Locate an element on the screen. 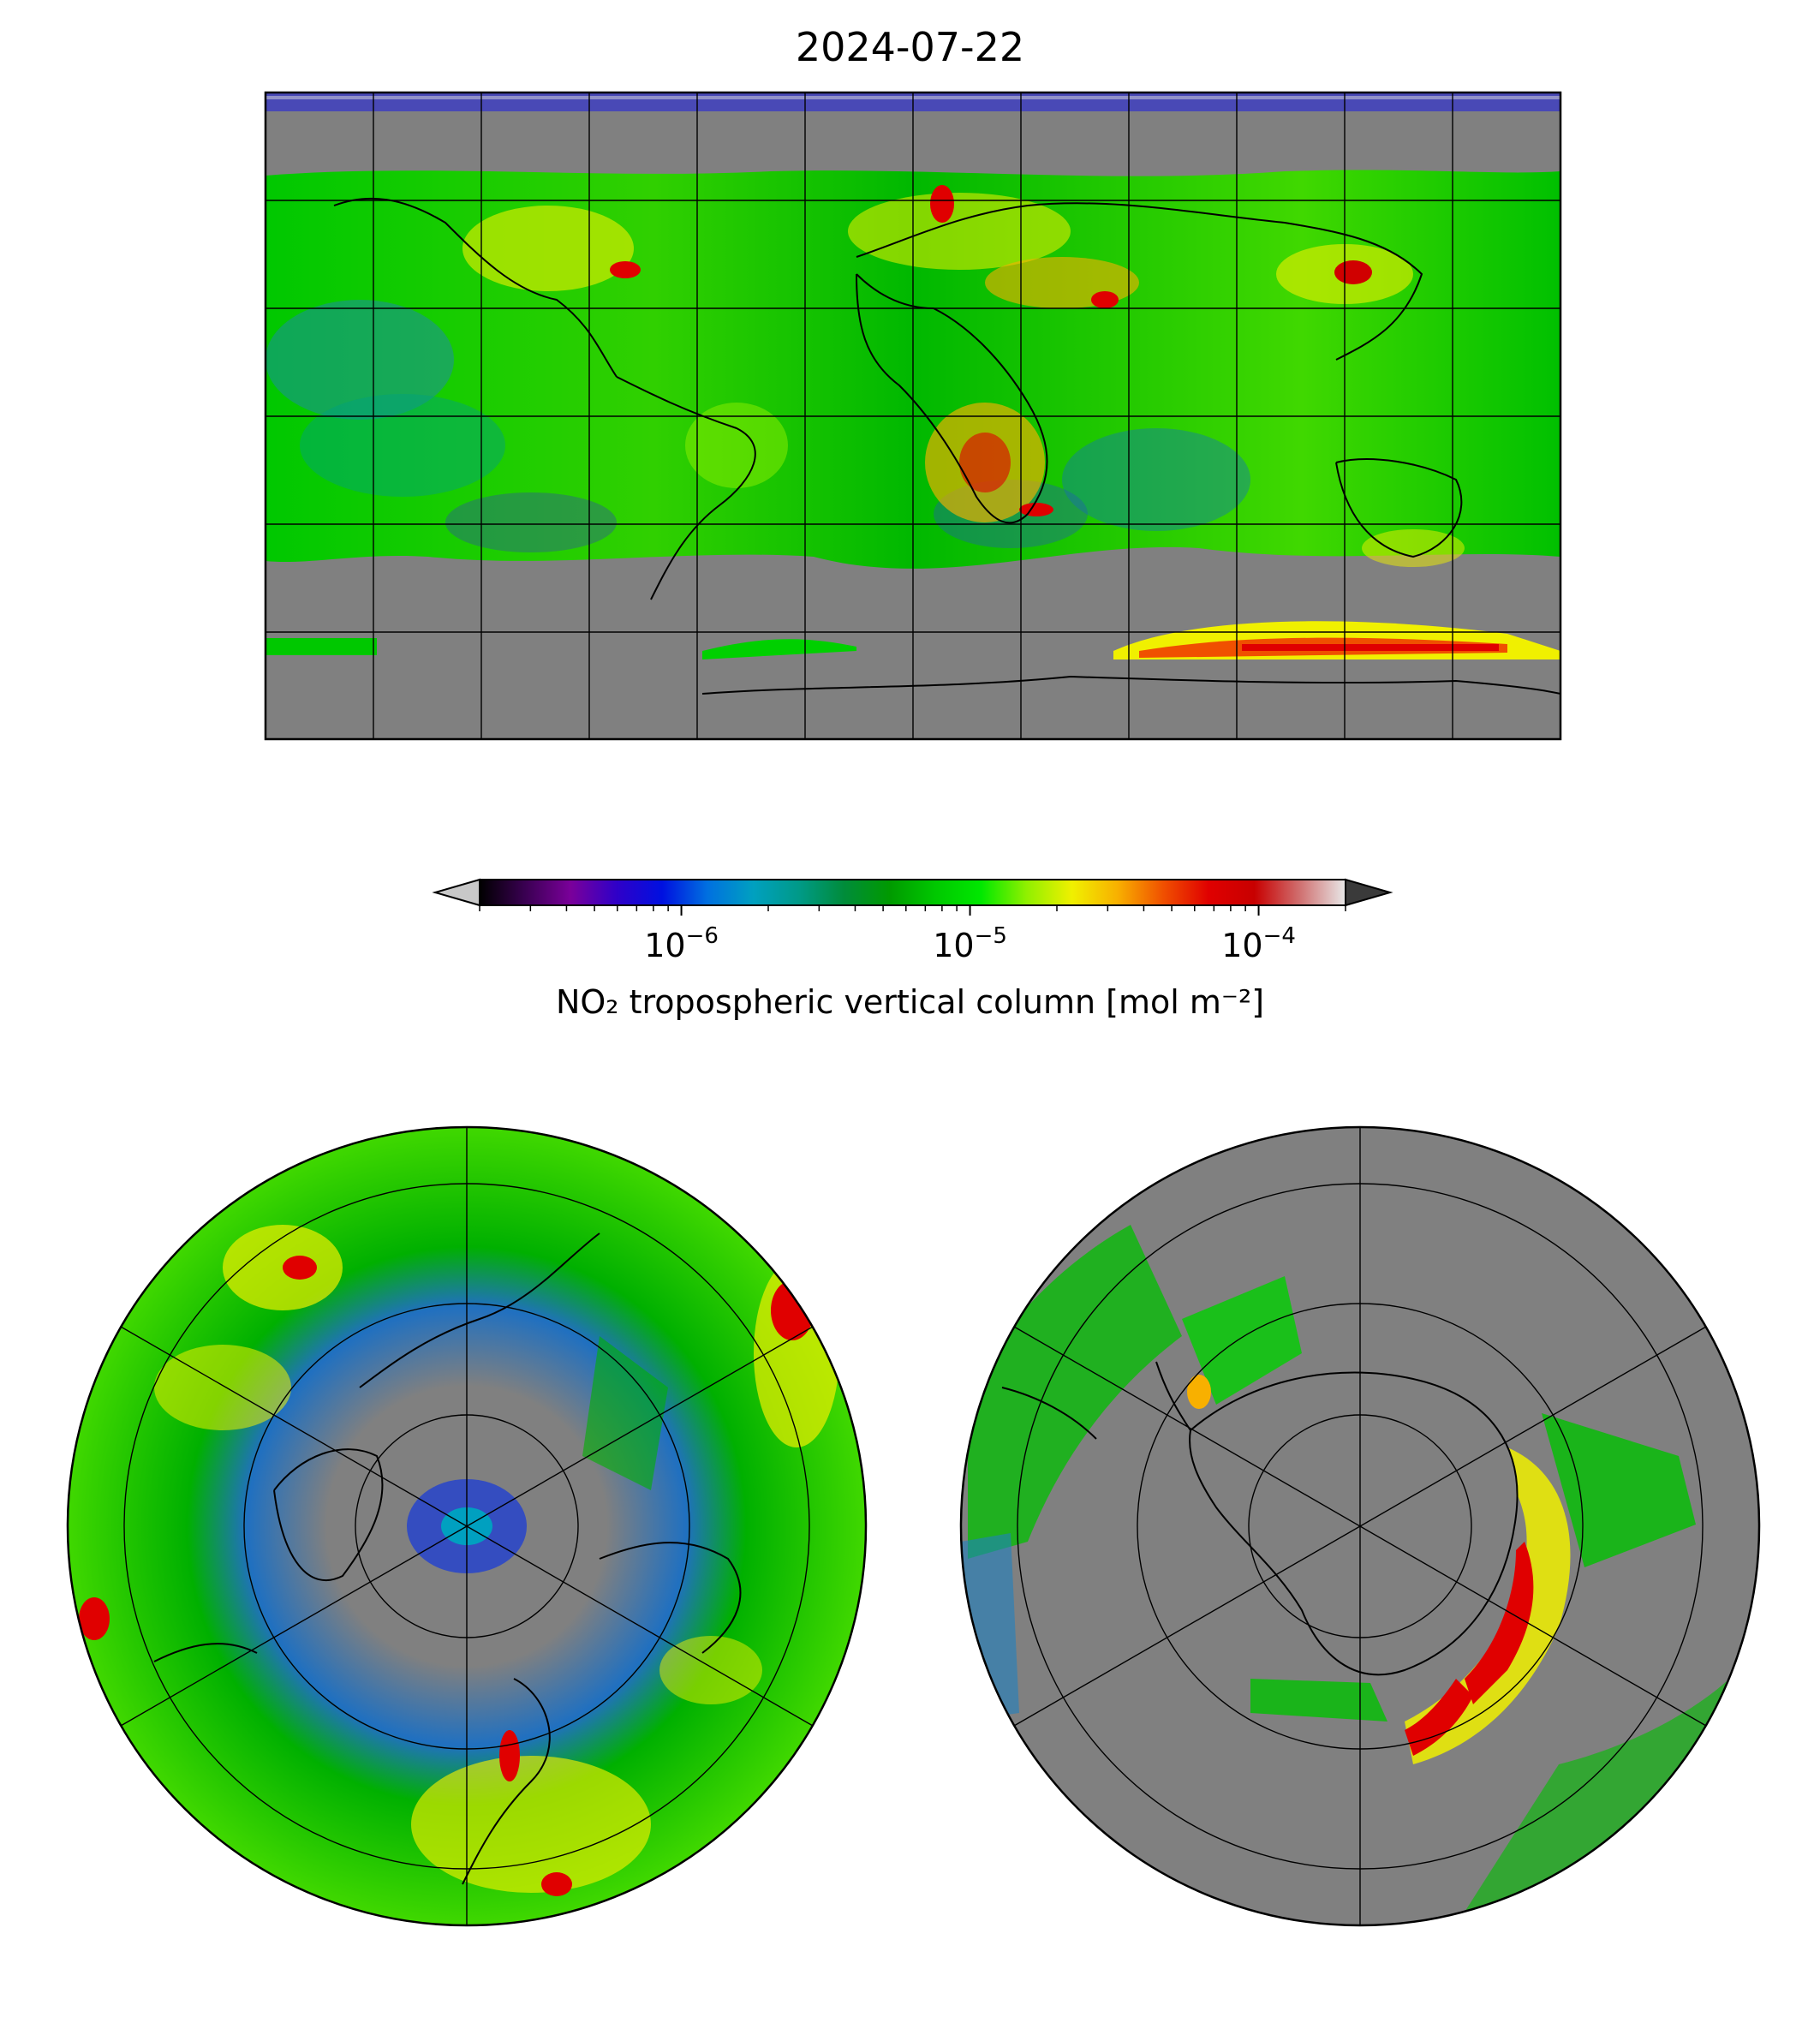  east-asia-high is located at coordinates (1345, 274).